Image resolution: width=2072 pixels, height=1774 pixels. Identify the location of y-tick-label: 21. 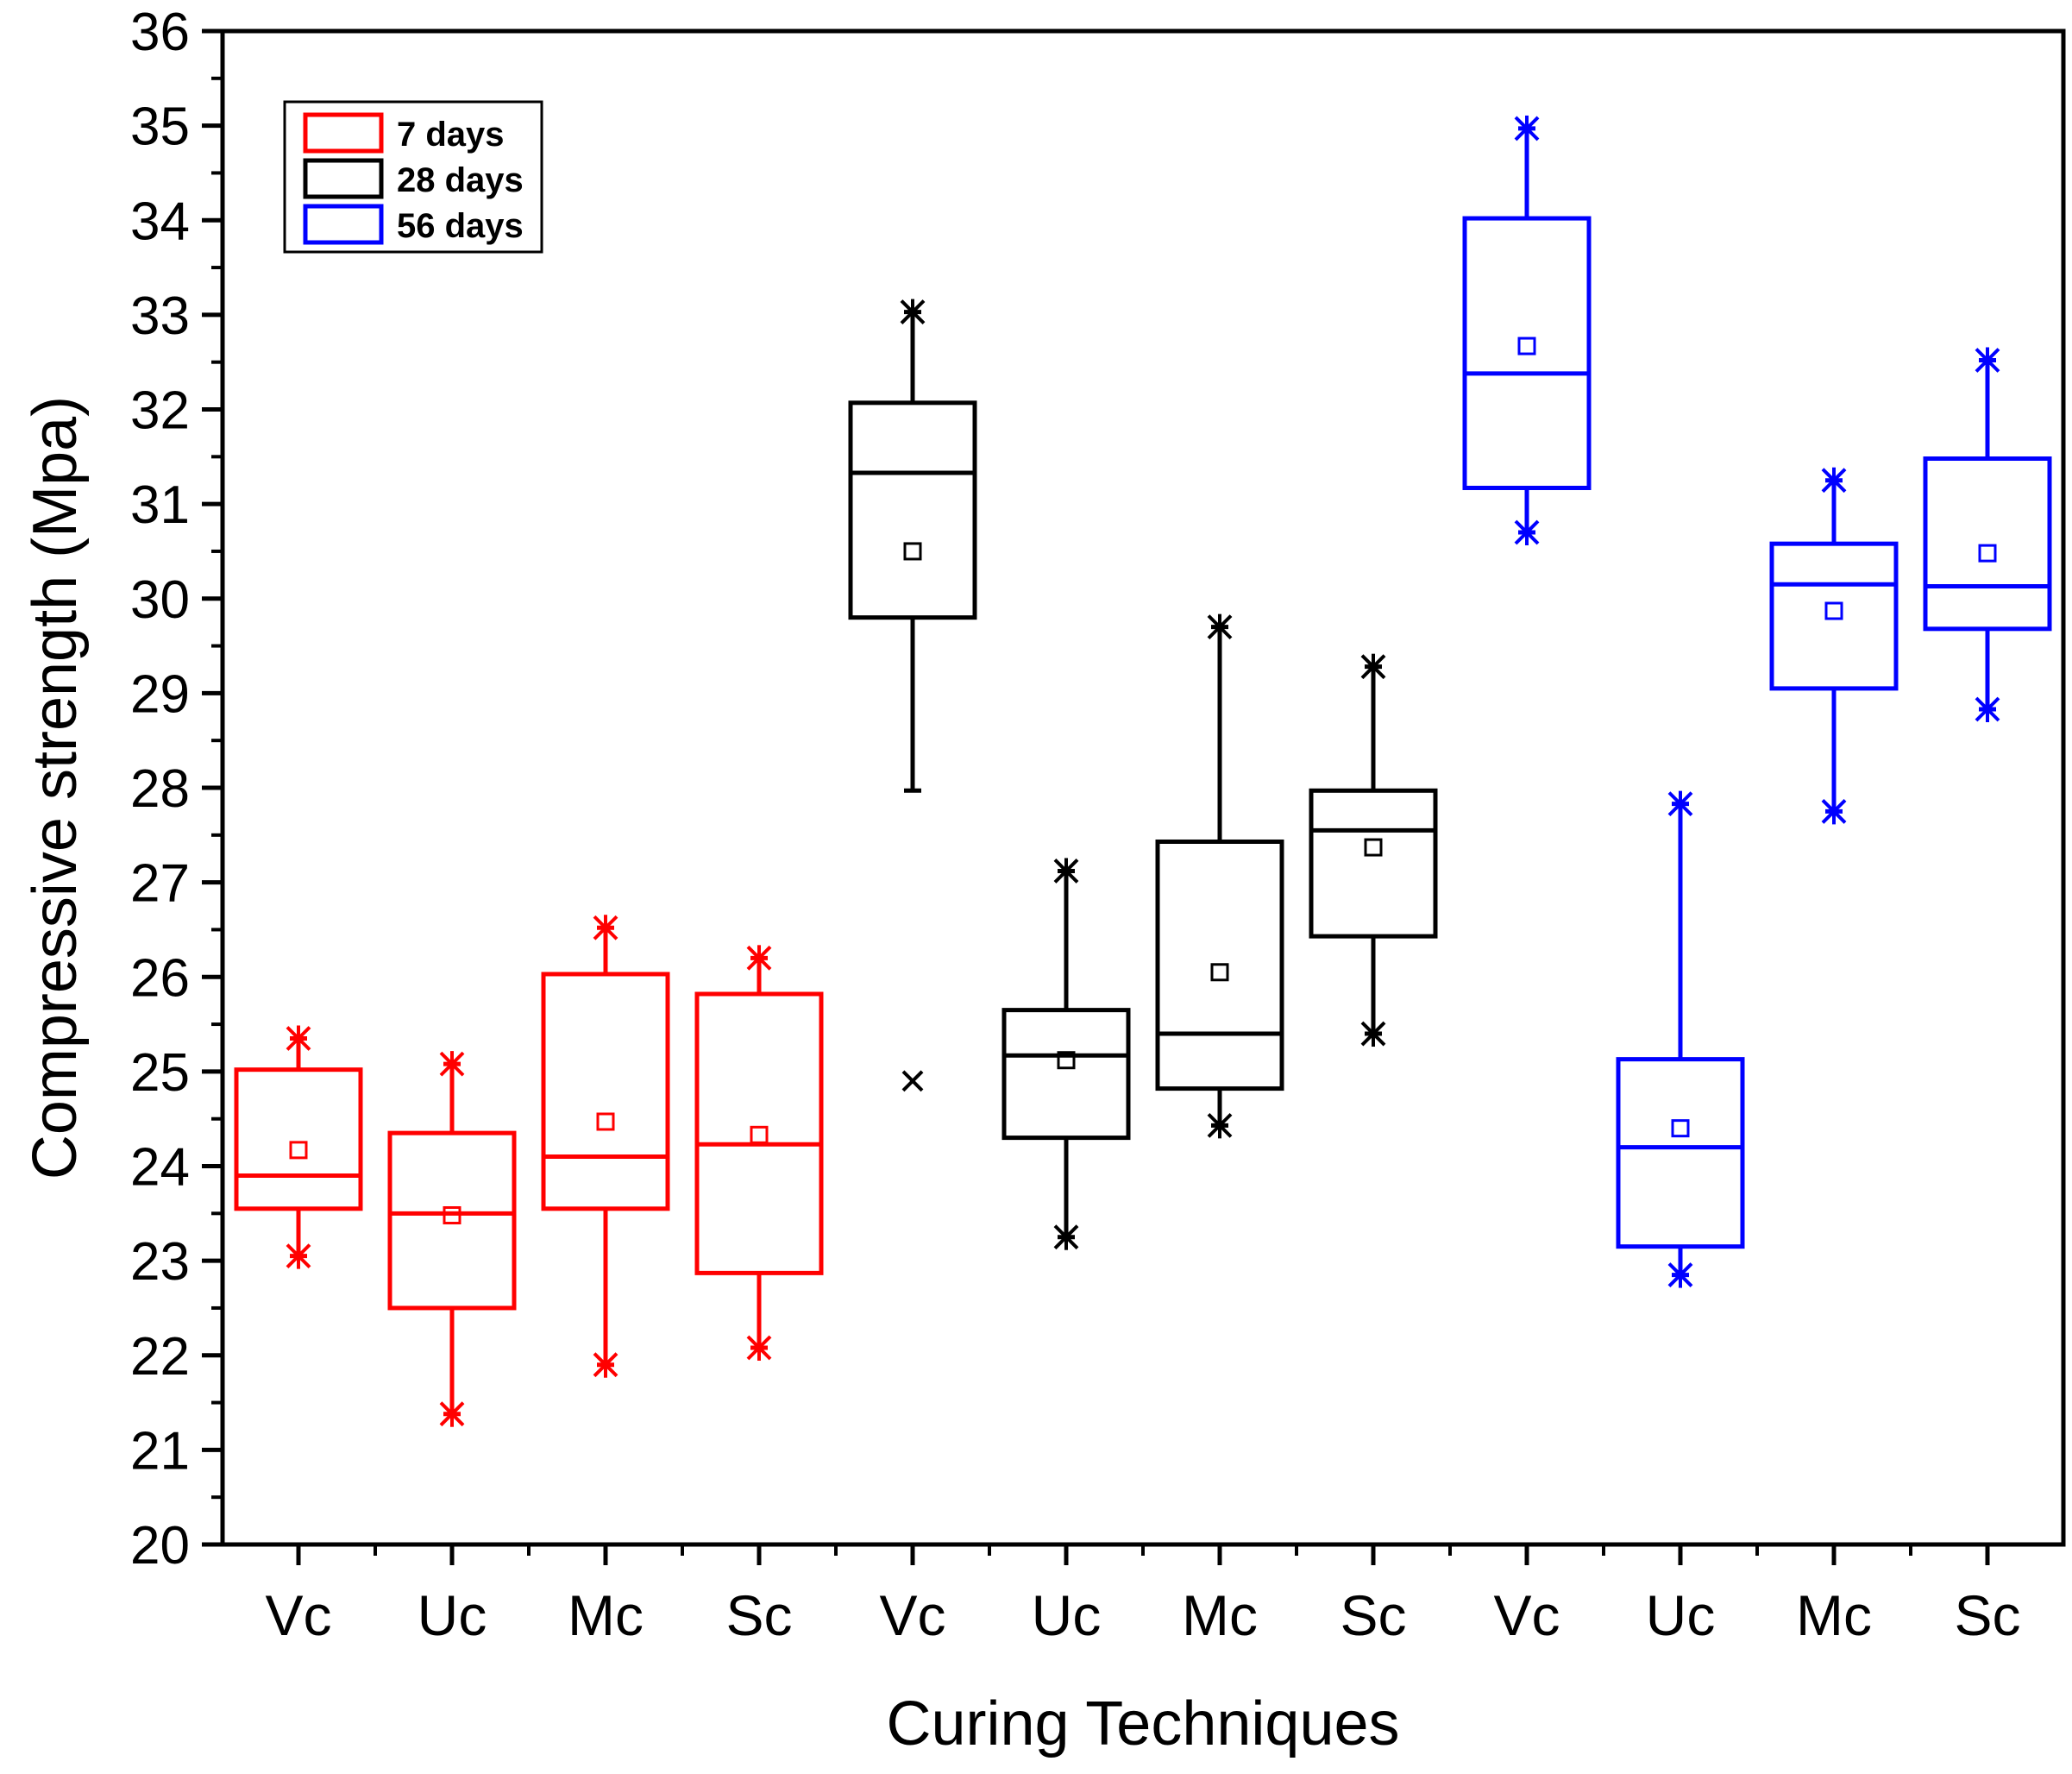
(160, 1451).